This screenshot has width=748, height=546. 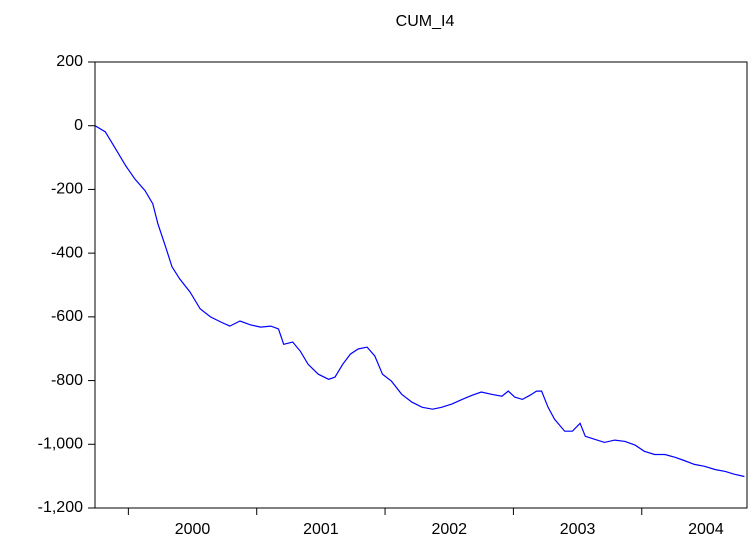 What do you see at coordinates (67, 252) in the screenshot?
I see `y-tick-label: -400` at bounding box center [67, 252].